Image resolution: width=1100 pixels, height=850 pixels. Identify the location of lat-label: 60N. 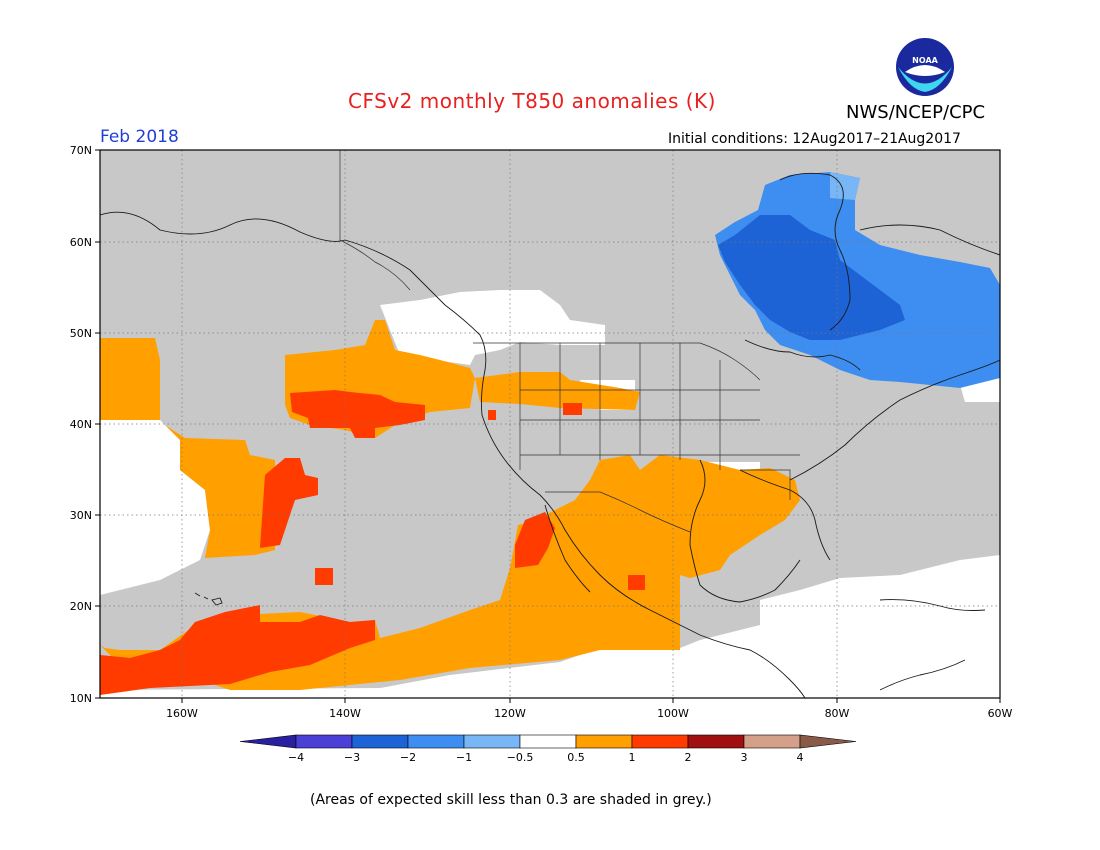
(81, 242).